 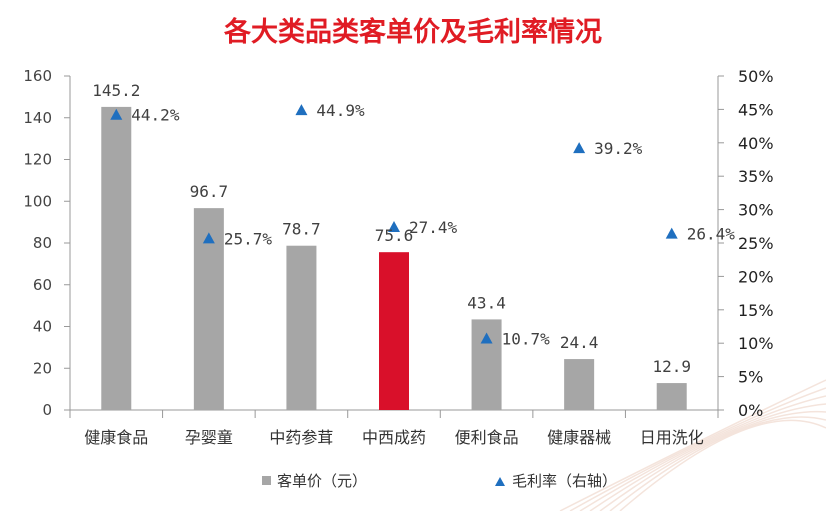 What do you see at coordinates (579, 437) in the screenshot?
I see `category-label: 健康器械` at bounding box center [579, 437].